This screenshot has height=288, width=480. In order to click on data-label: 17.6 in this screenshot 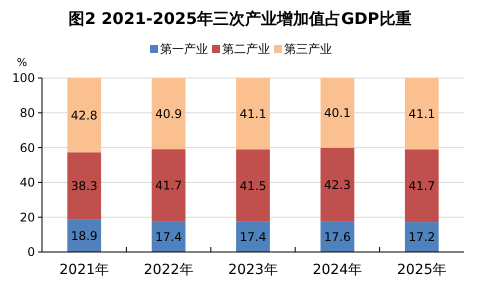, I will do `click(337, 237)`.